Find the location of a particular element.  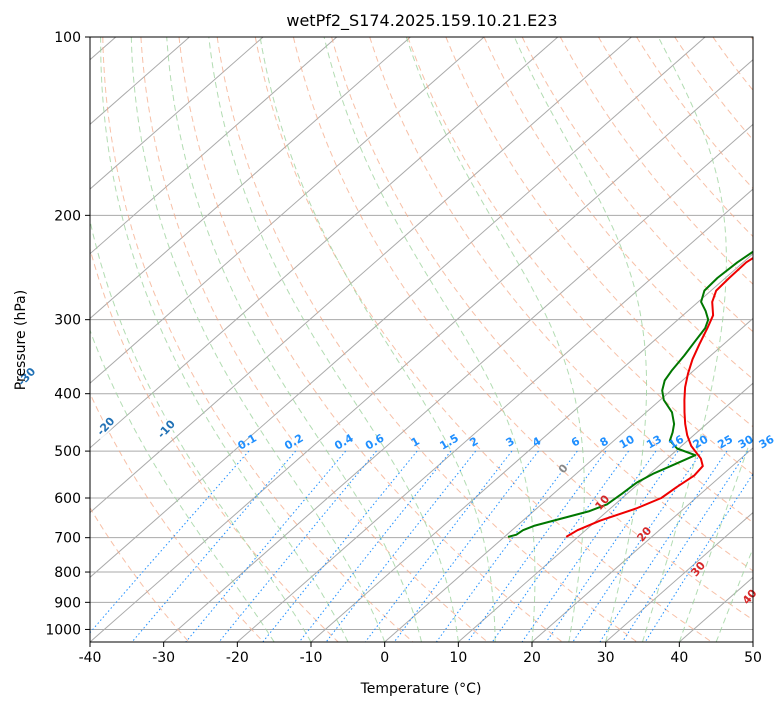

x-tick-label: 40 is located at coordinates (679, 658).